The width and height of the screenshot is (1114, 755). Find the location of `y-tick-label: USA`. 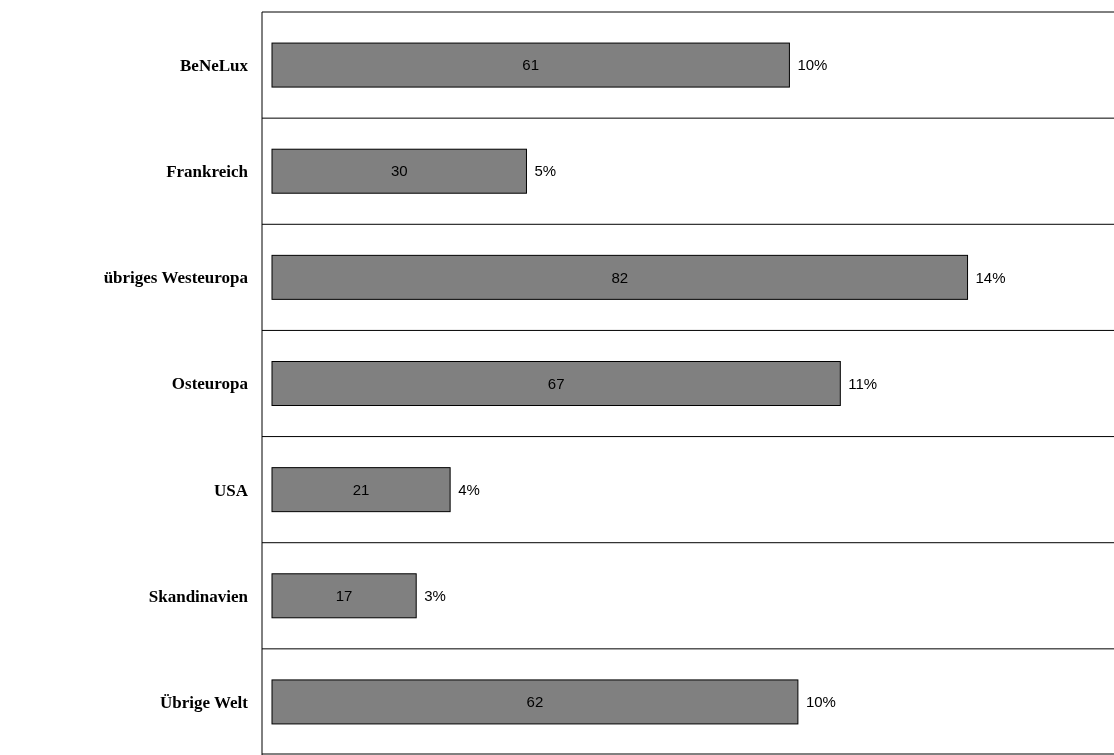

y-tick-label: USA is located at coordinates (231, 490).